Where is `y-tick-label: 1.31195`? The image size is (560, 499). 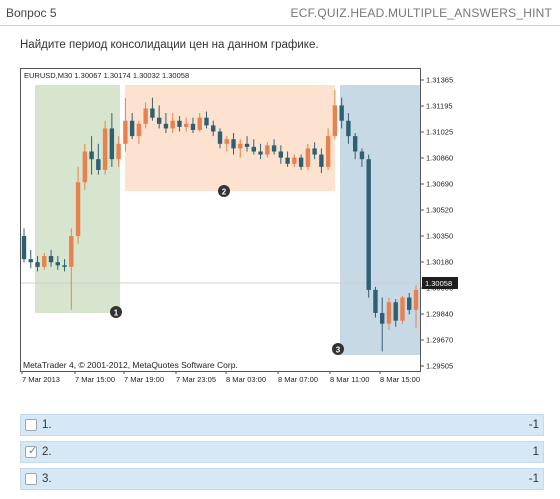
y-tick-label: 1.31195 is located at coordinates (439, 106).